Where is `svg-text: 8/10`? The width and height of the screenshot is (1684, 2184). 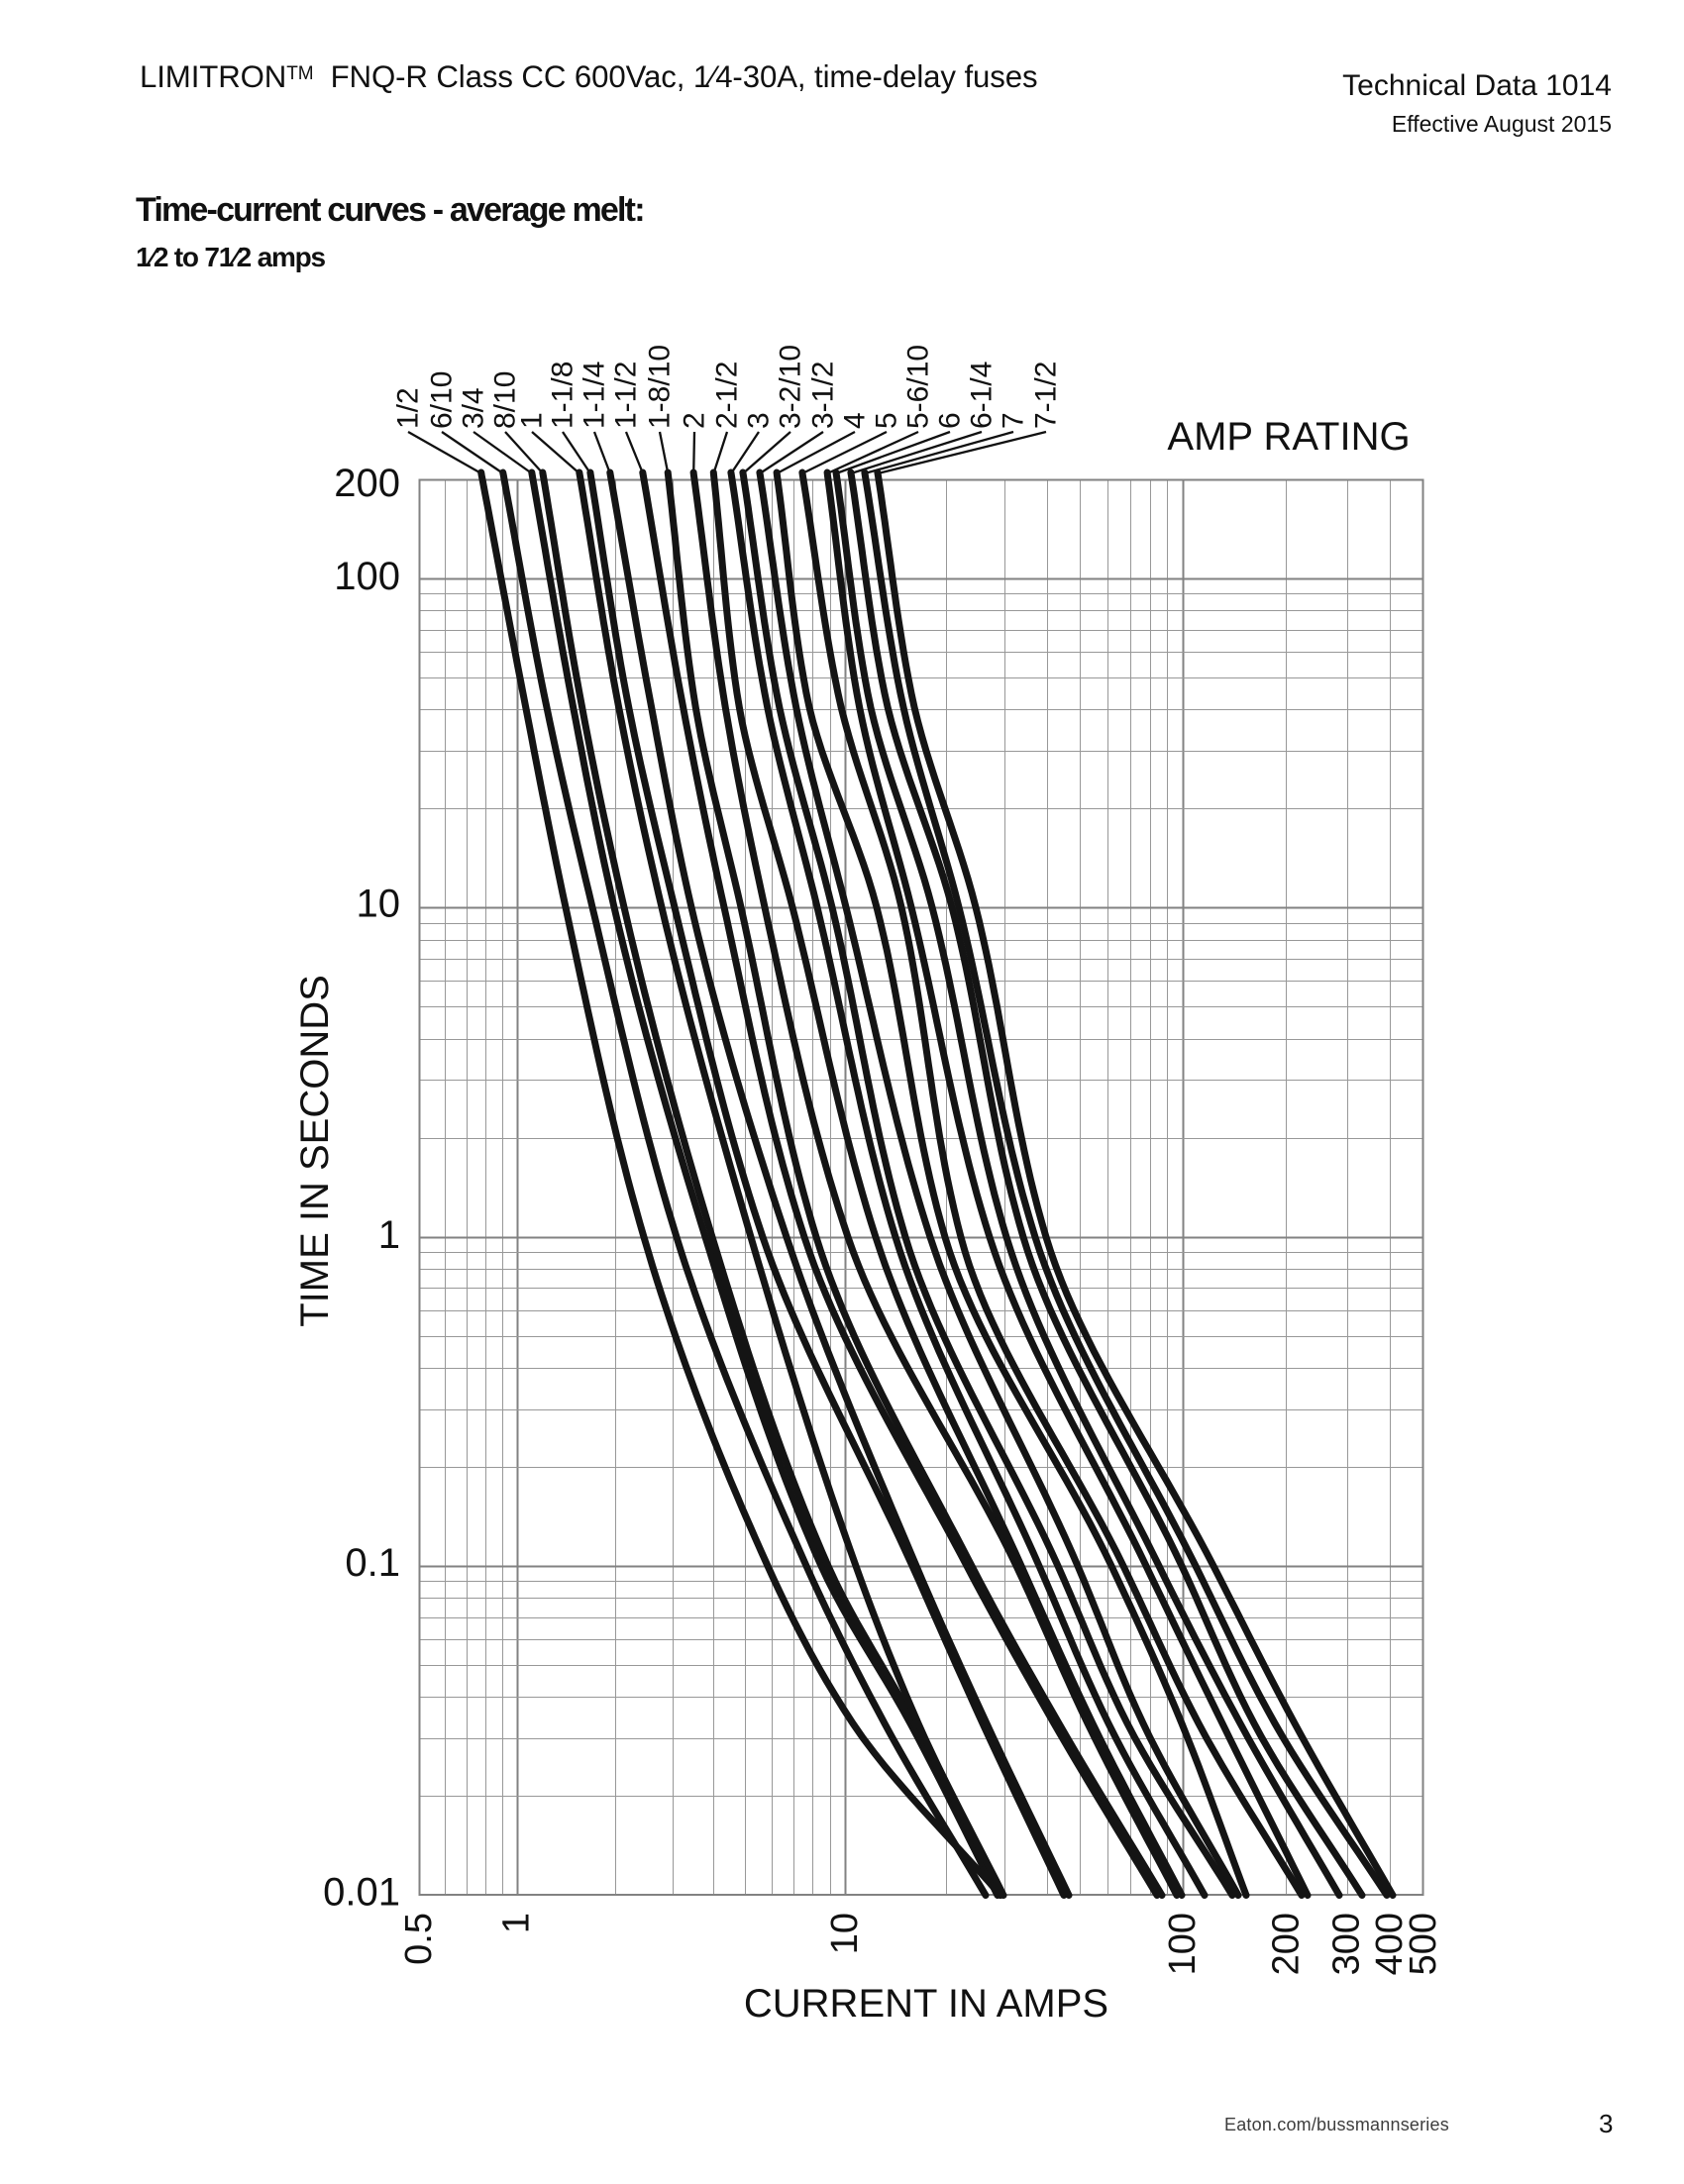
svg-text: 8/10 is located at coordinates (505, 400).